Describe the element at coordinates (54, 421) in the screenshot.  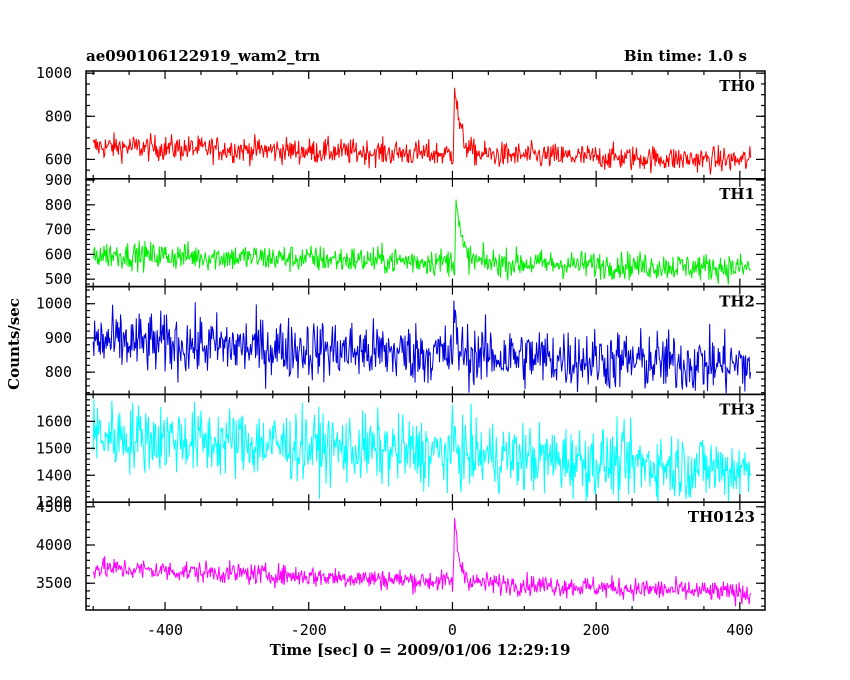
I see `y-tick-label: 1600` at that location.